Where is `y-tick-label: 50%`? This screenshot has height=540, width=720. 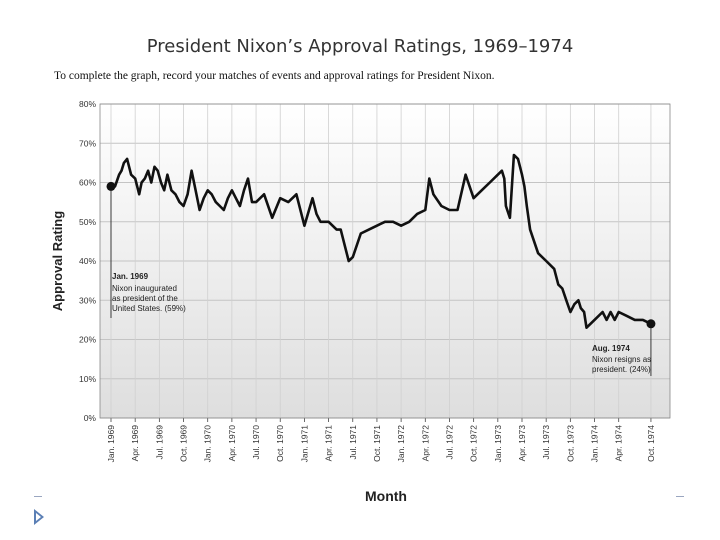
y-tick-label: 50% is located at coordinates (87, 222).